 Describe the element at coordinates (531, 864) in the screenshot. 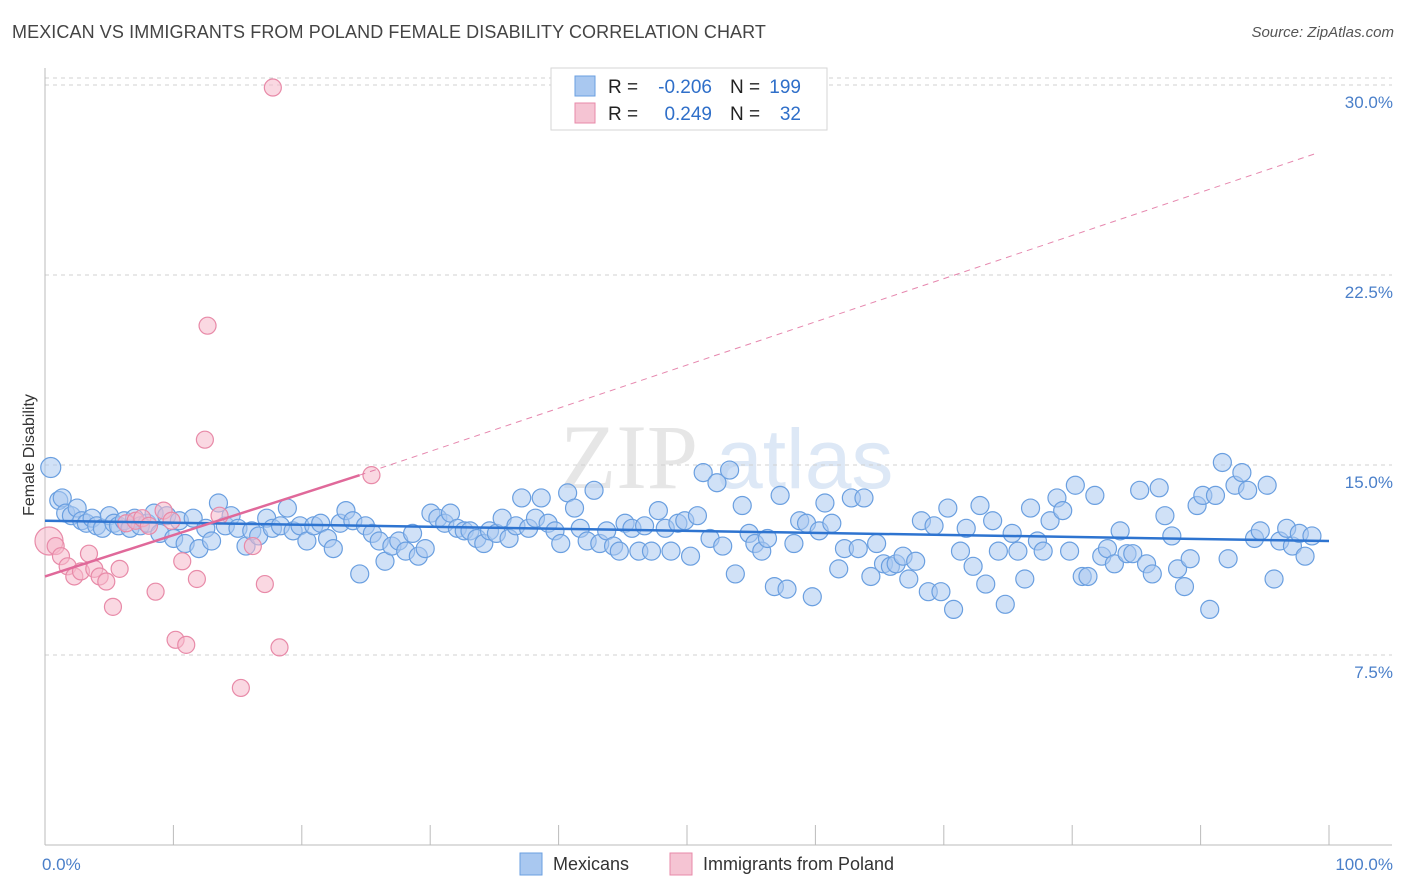

I see `bottom-legend-swatch-mexicans` at that location.